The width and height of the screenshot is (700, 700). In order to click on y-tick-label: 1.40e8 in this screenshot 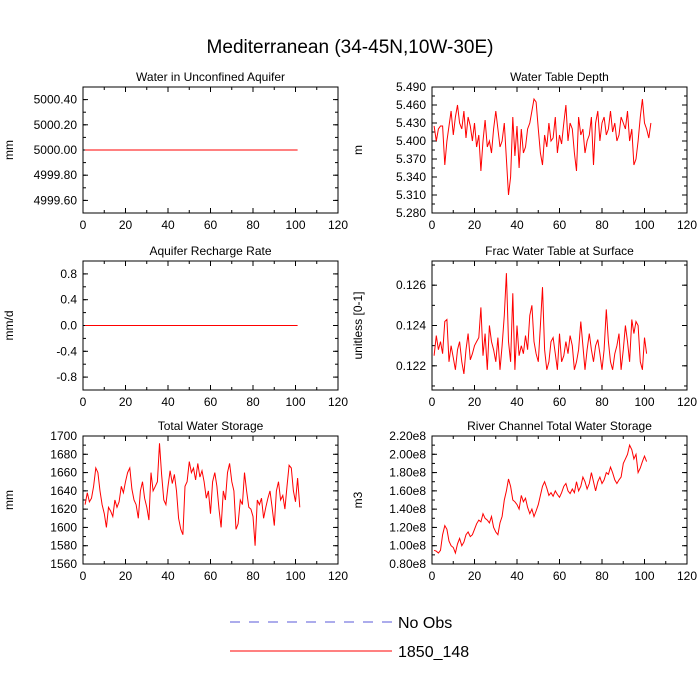, I will do `click(407, 509)`.